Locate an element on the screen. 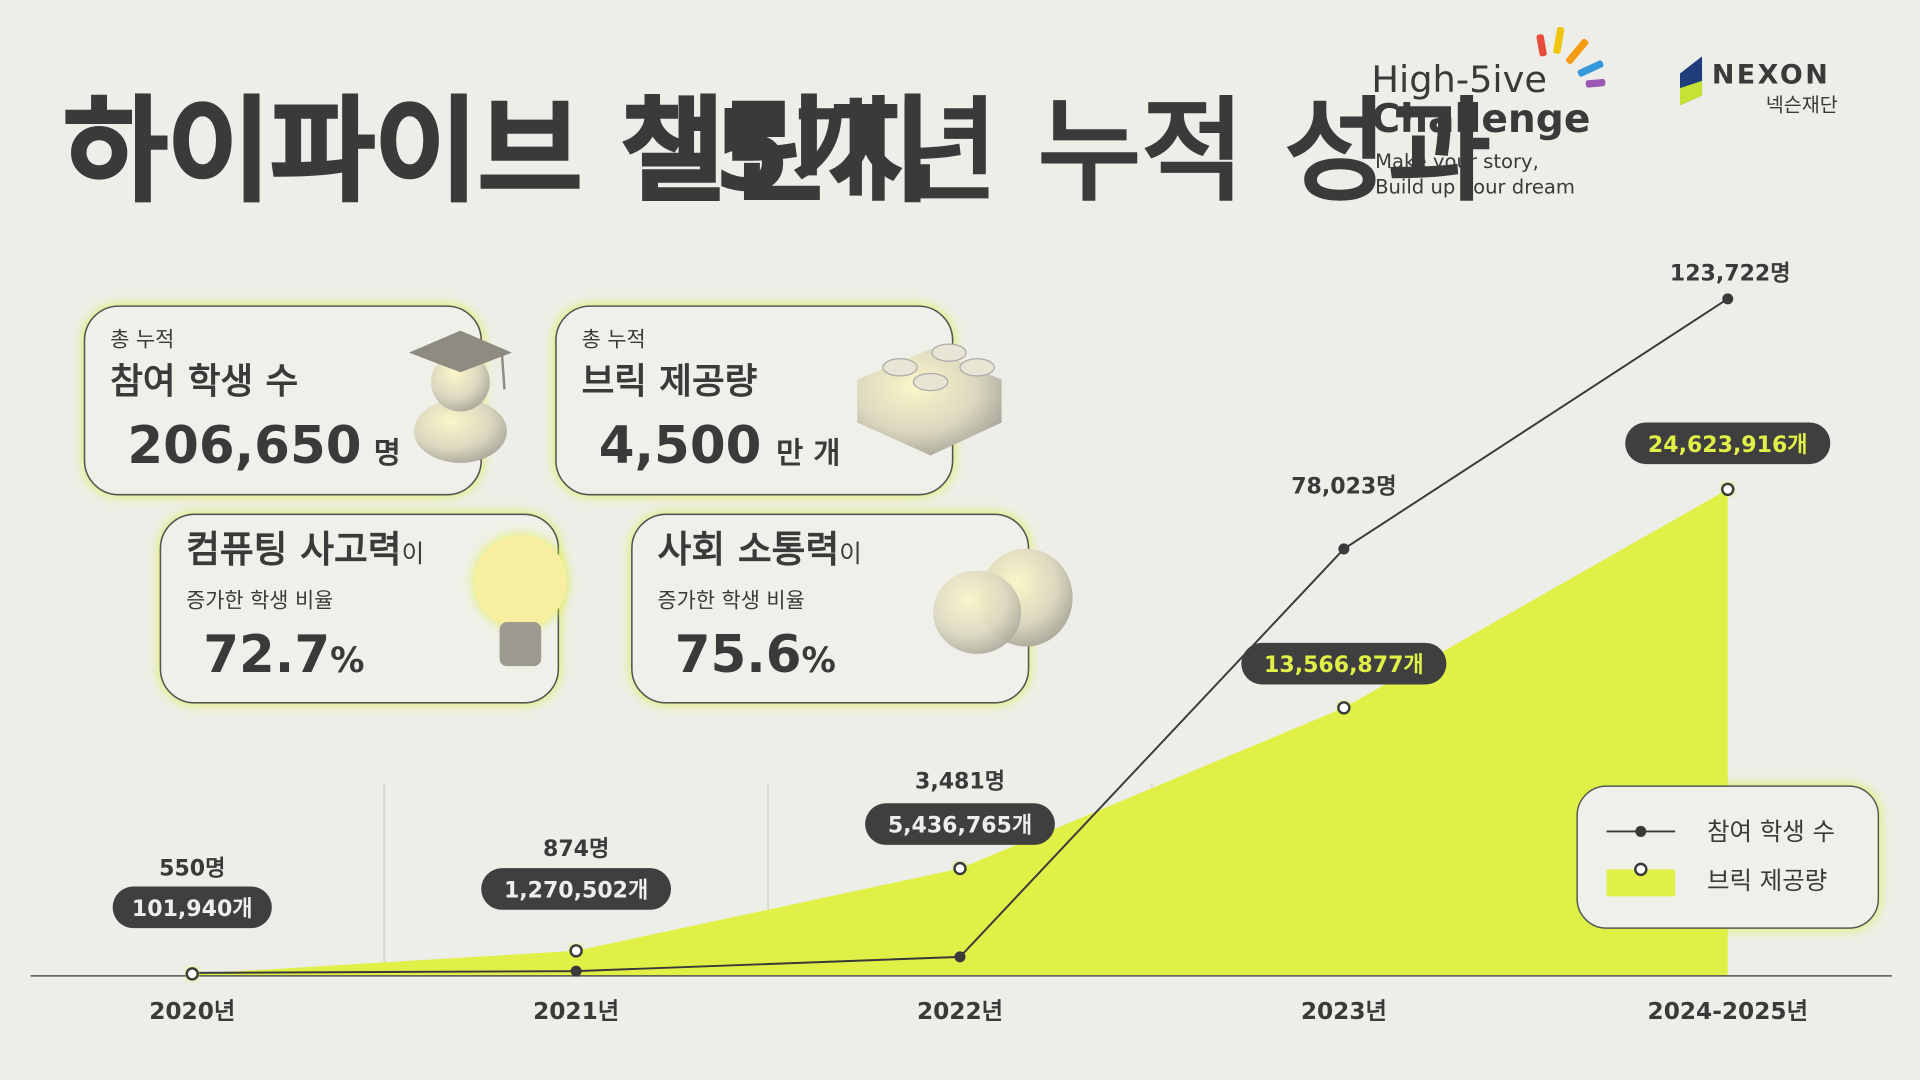 This screenshot has height=1080, width=1920. x-tick-label: 2021년 is located at coordinates (576, 1011).